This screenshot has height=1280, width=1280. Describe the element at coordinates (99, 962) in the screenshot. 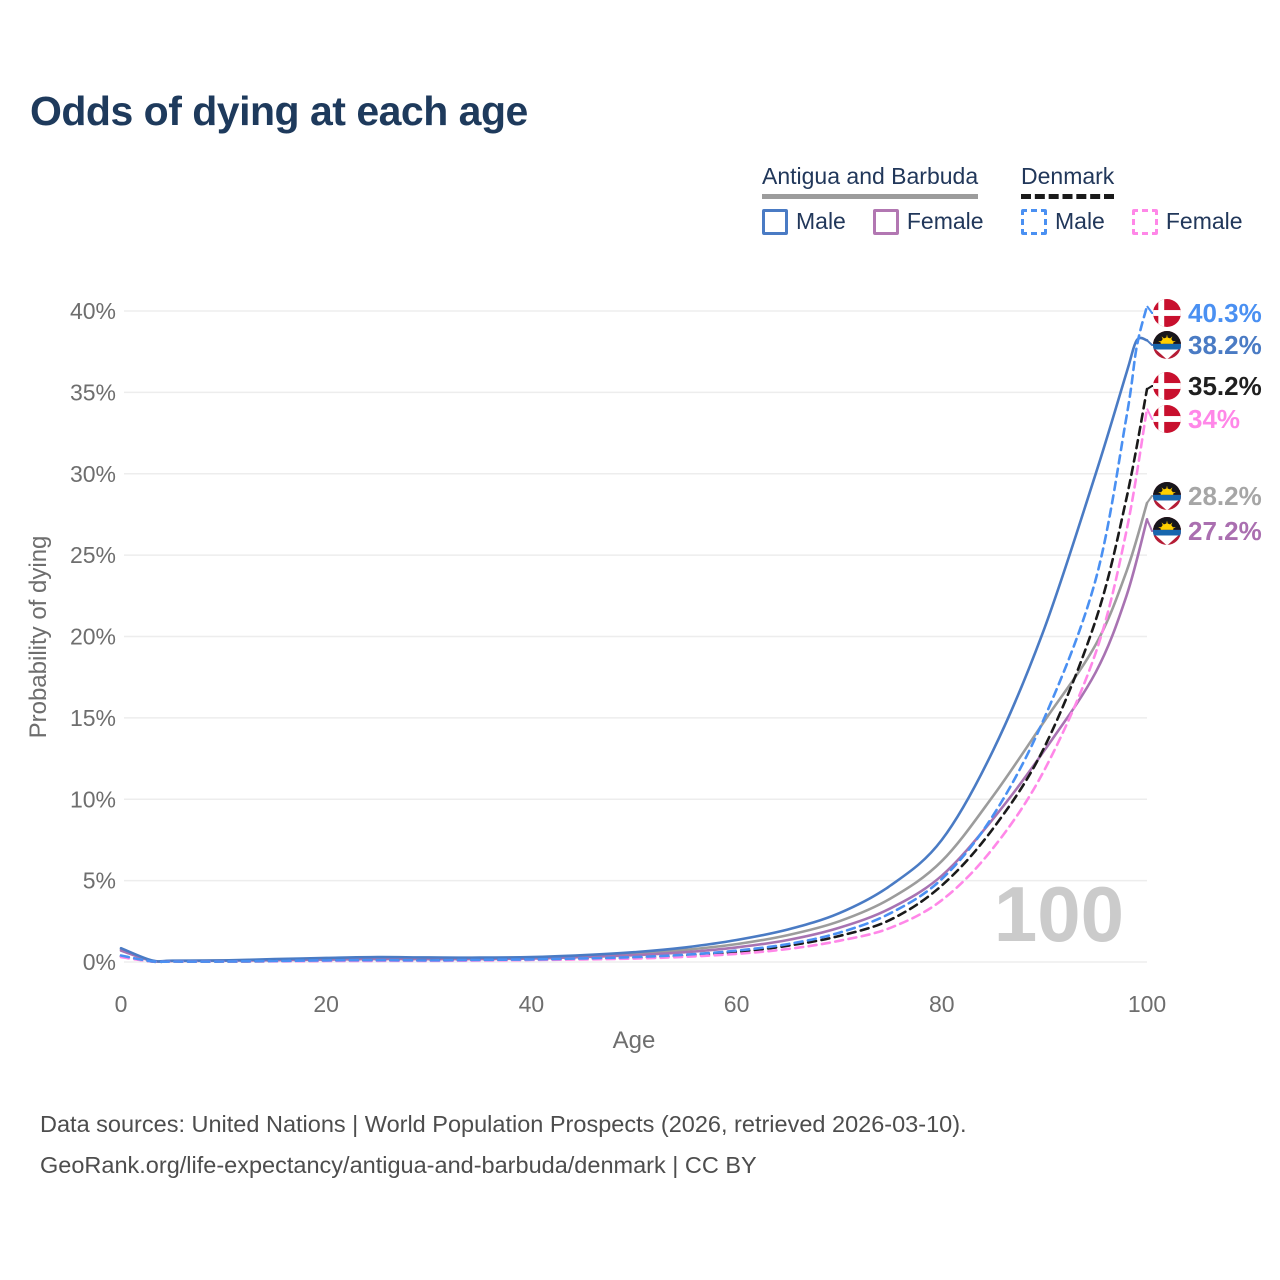

I see `y-tick-label: 0%` at that location.